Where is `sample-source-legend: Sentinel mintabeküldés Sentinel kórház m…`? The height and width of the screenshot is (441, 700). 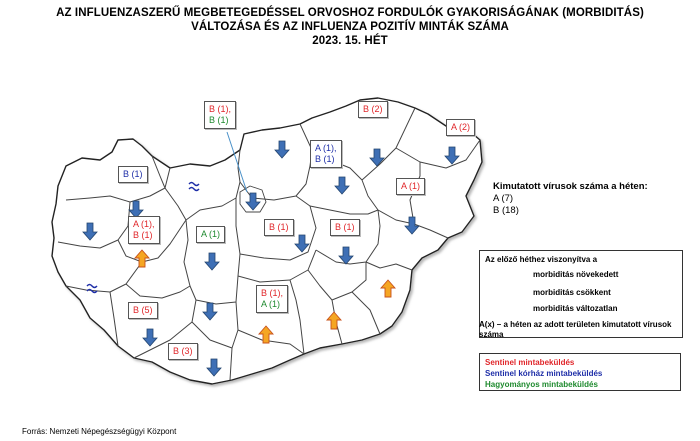 sample-source-legend: Sentinel mintabeküldés Sentinel kórház m… is located at coordinates (580, 372).